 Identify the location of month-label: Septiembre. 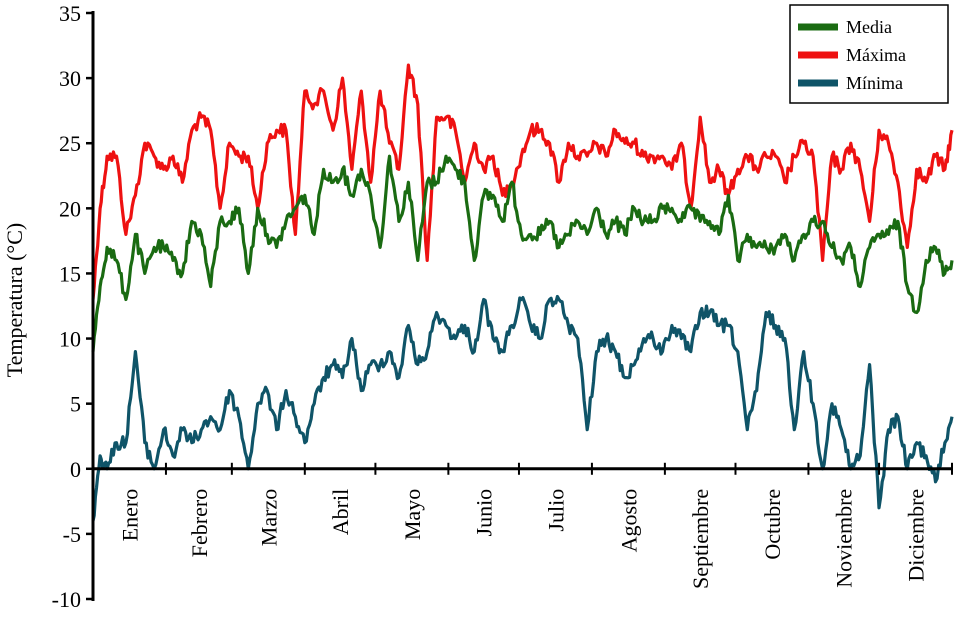
(700, 539).